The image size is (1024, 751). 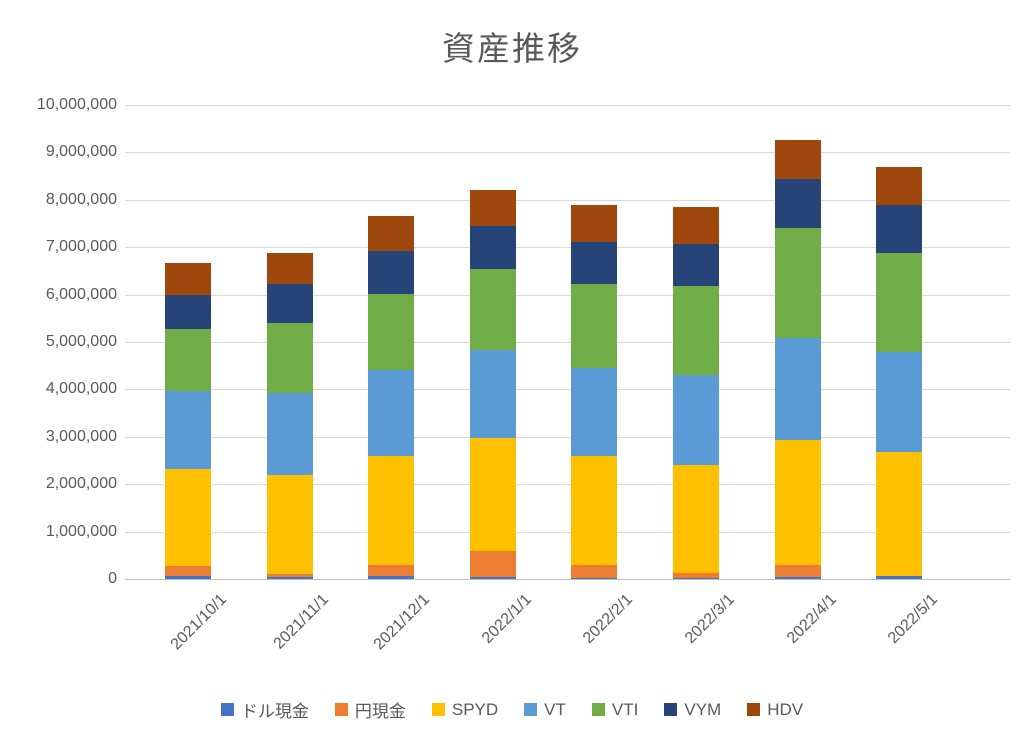 I want to click on x-axis-label: 2022/2/1, so click(x=608, y=619).